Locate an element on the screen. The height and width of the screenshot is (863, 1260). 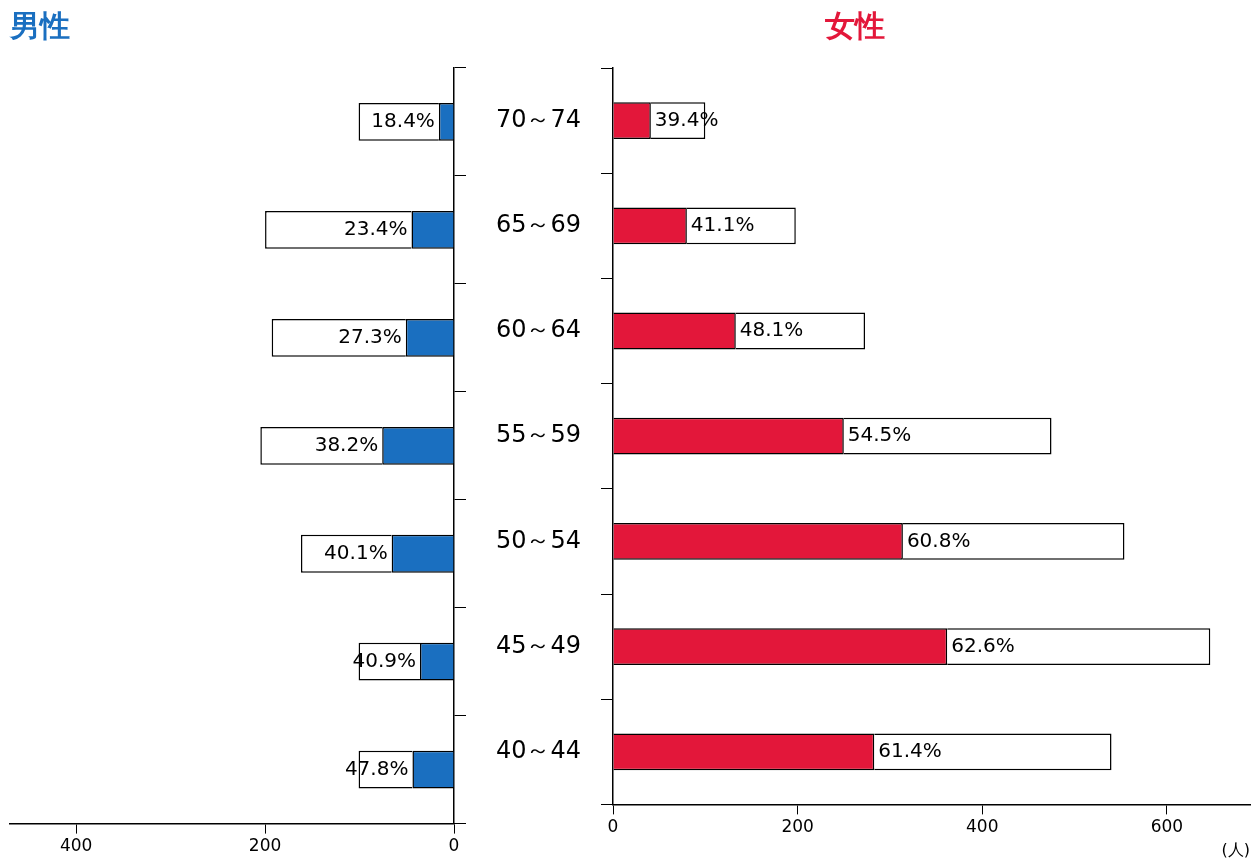
y-tick-label: 70～74 is located at coordinates (538, 118).